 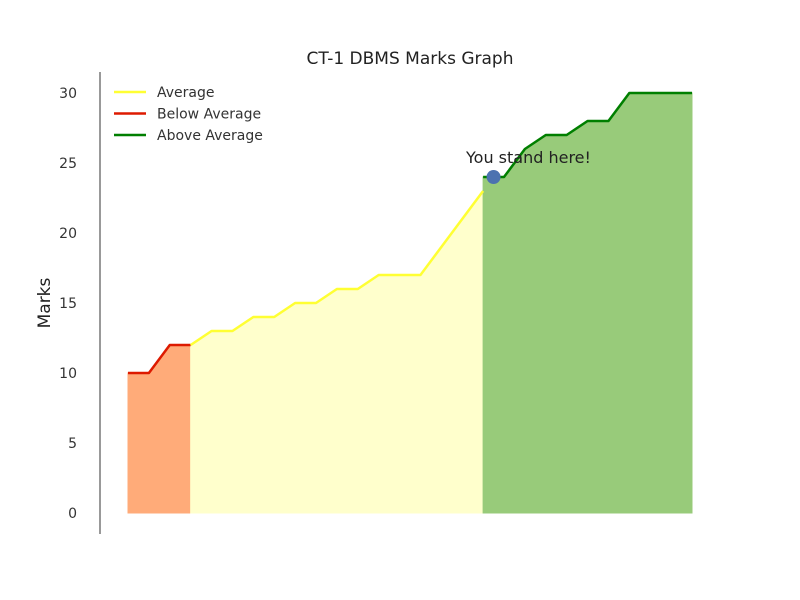 What do you see at coordinates (159, 359) in the screenshot?
I see `below-average-line` at bounding box center [159, 359].